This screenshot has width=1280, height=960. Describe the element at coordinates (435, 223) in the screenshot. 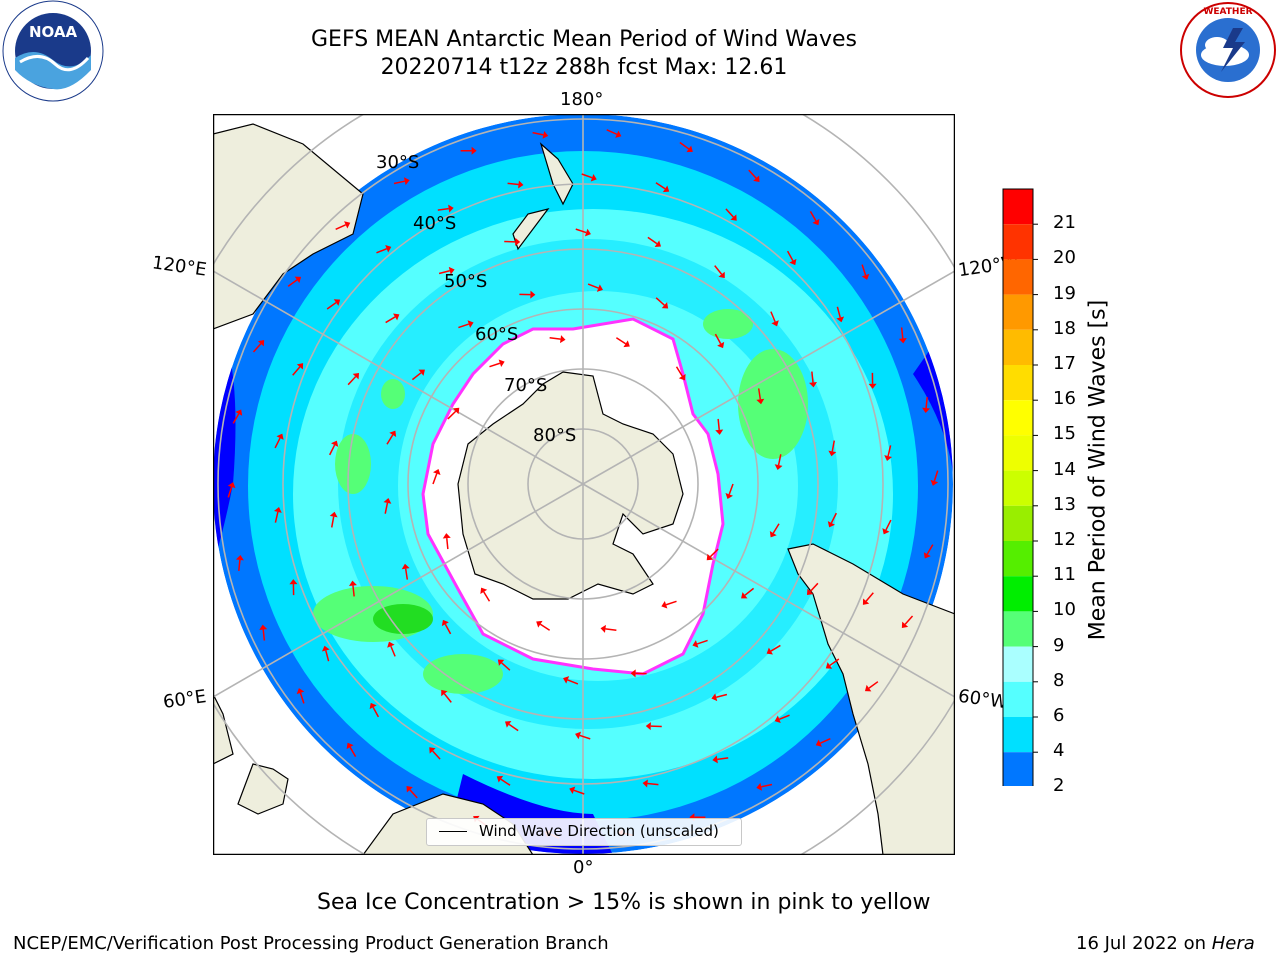

I see `lat-label-40: 40°S` at that location.